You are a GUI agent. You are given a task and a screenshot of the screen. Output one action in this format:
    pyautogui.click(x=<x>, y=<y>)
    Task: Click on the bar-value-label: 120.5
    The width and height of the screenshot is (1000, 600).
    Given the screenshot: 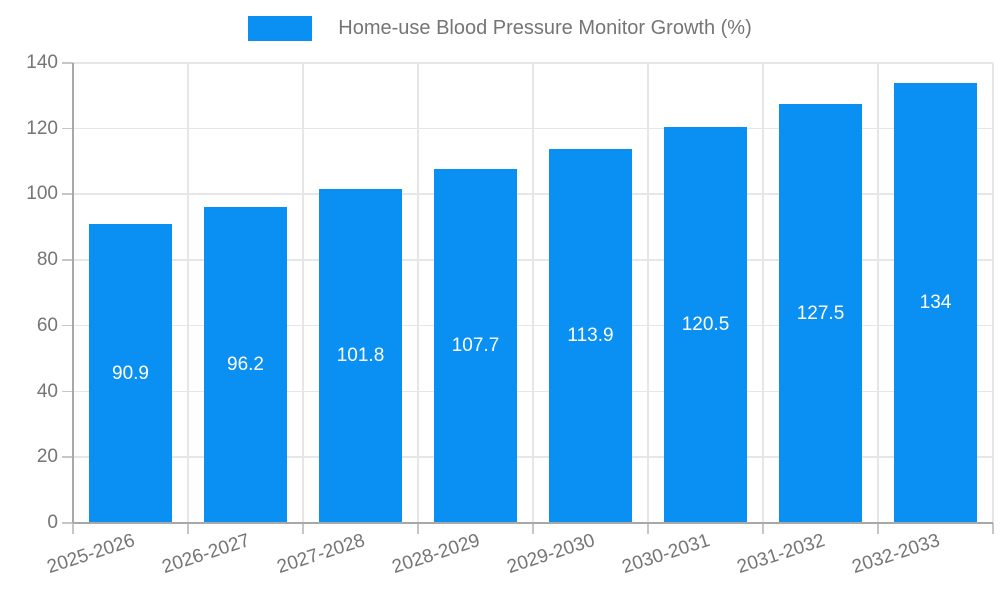 What is the action you would take?
    pyautogui.click(x=705, y=325)
    